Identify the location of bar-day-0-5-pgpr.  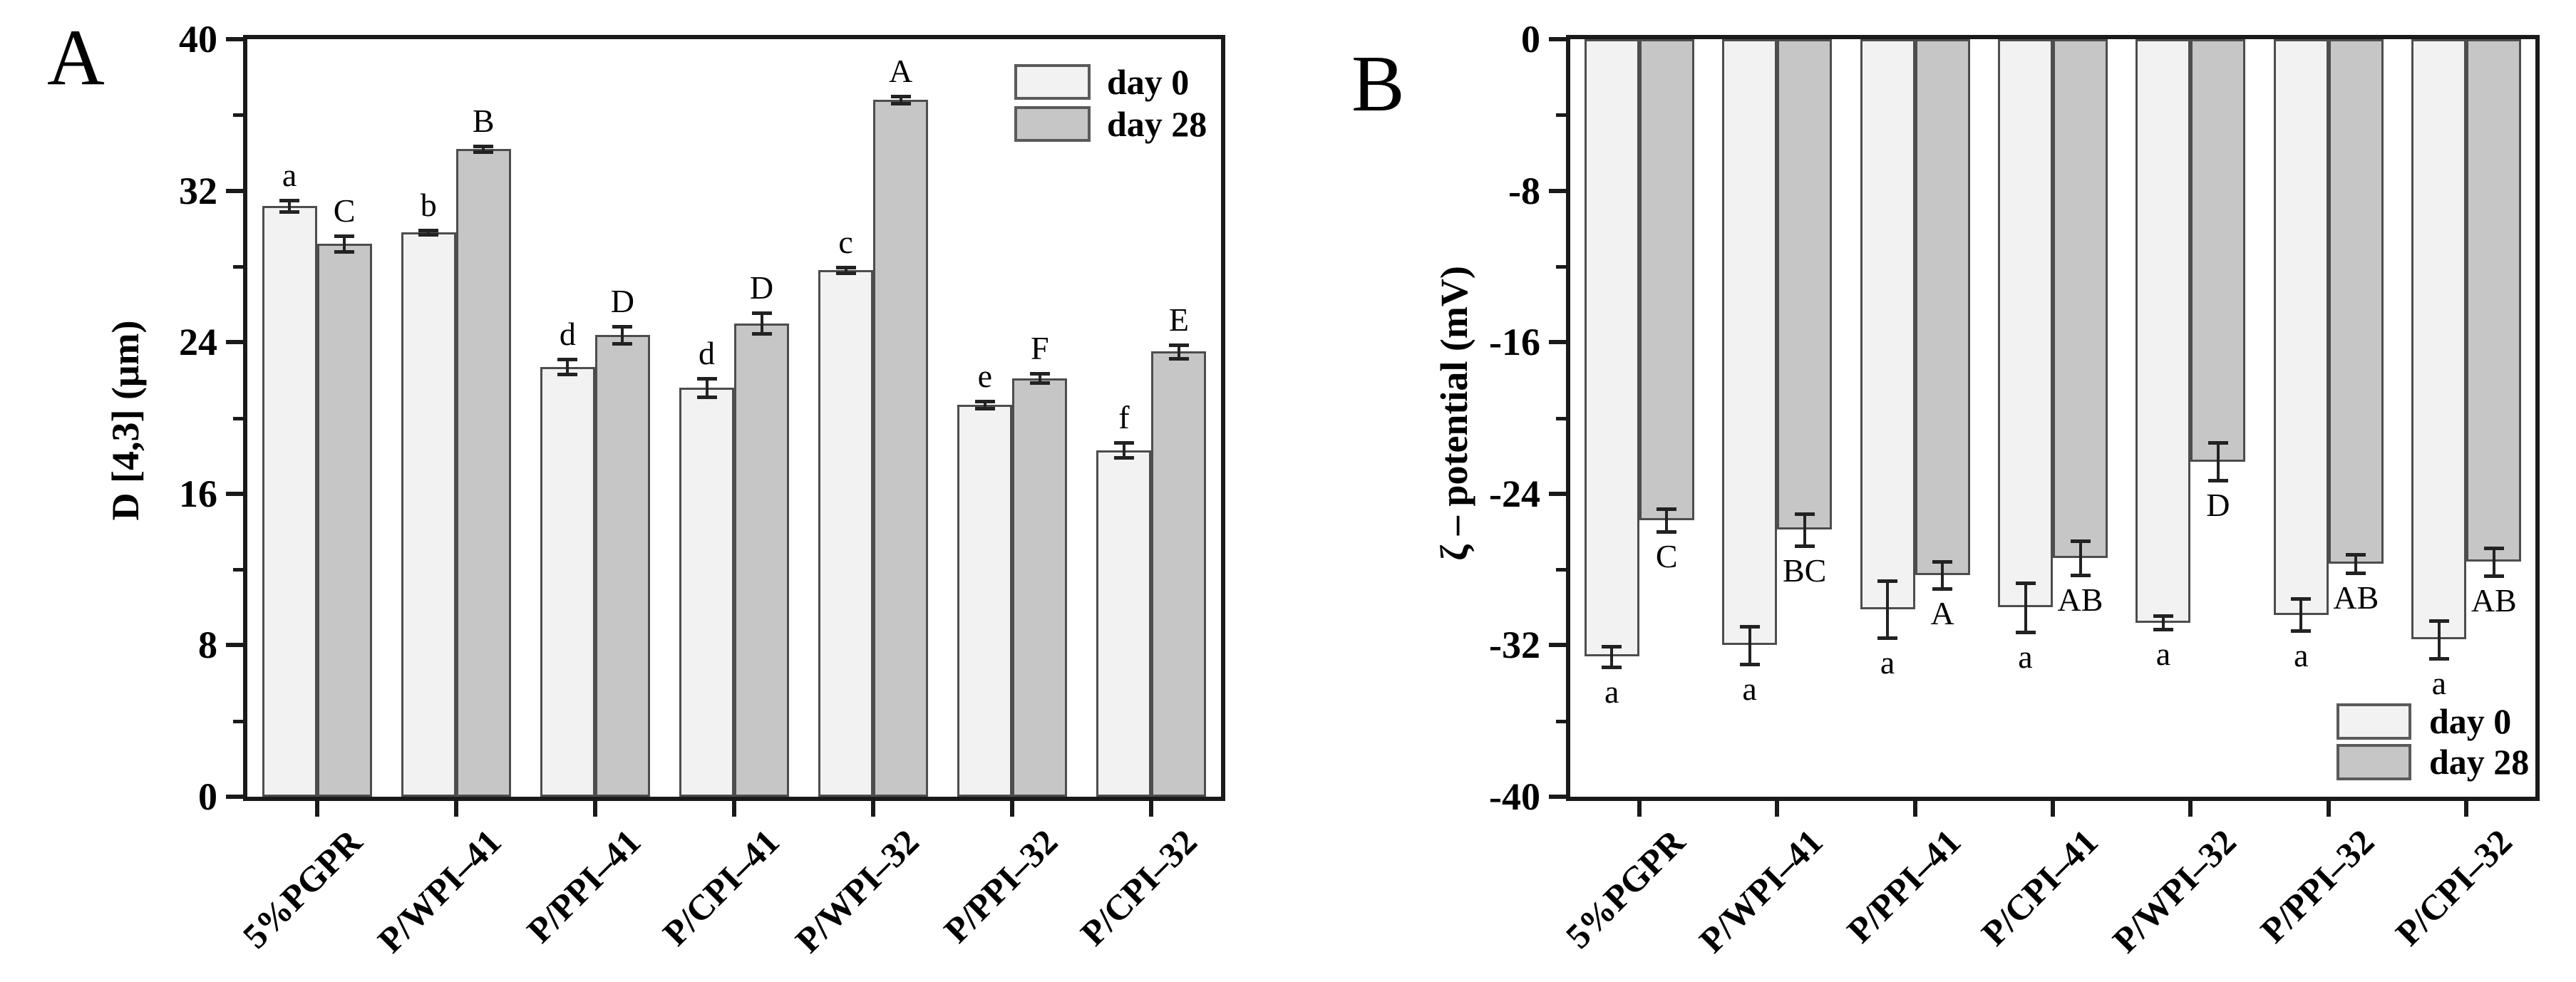
(289, 501).